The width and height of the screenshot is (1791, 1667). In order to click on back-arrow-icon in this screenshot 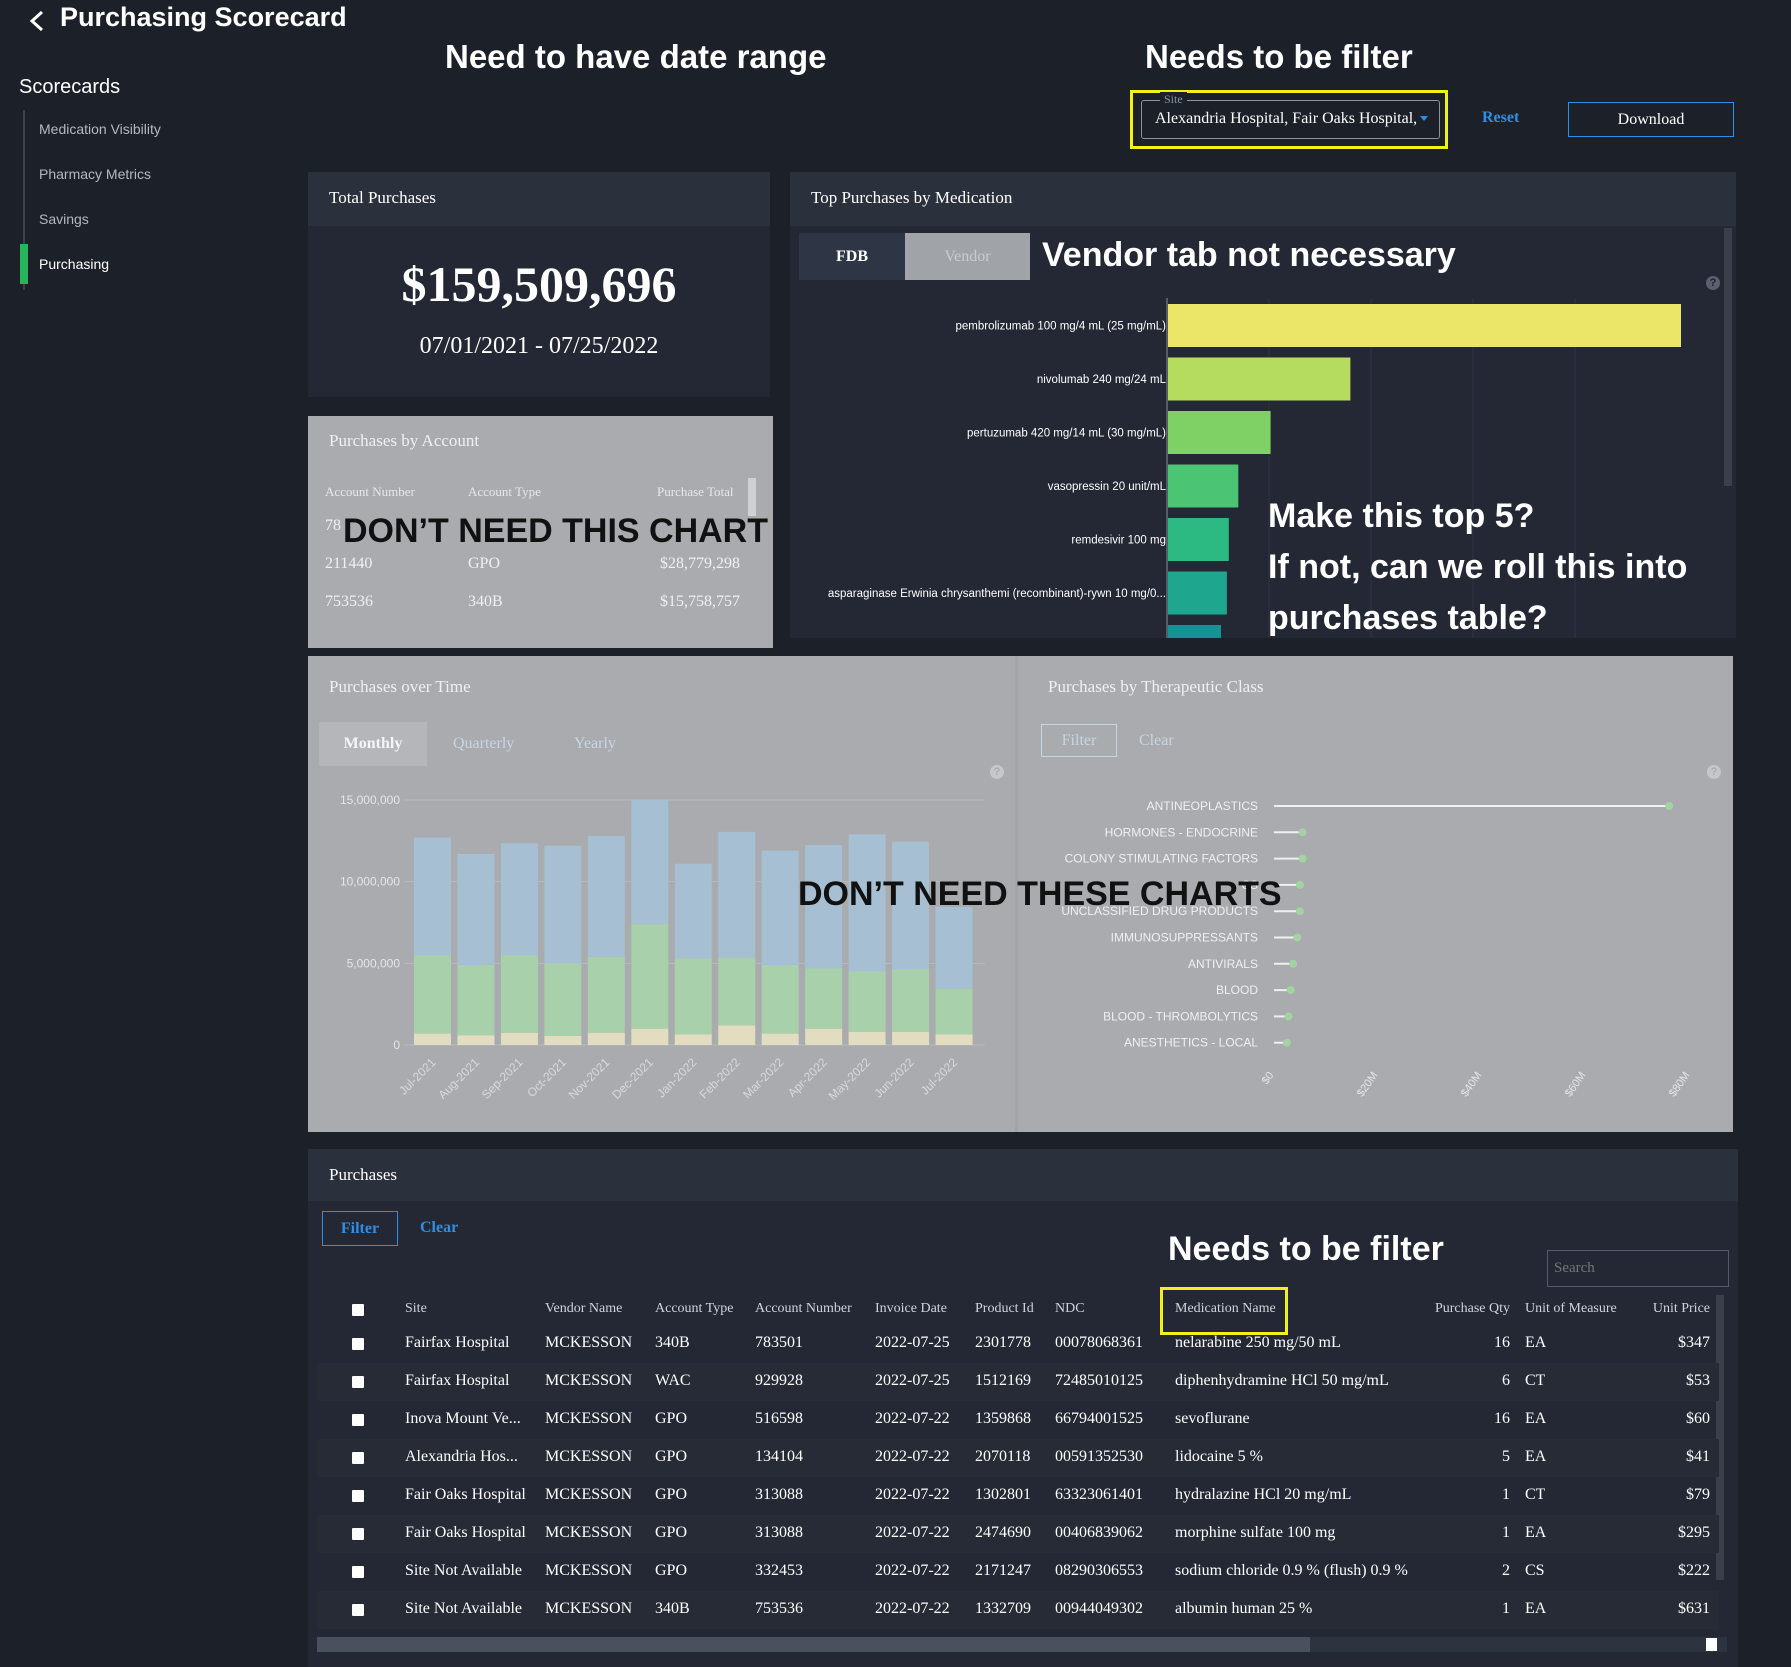, I will do `click(37, 21)`.